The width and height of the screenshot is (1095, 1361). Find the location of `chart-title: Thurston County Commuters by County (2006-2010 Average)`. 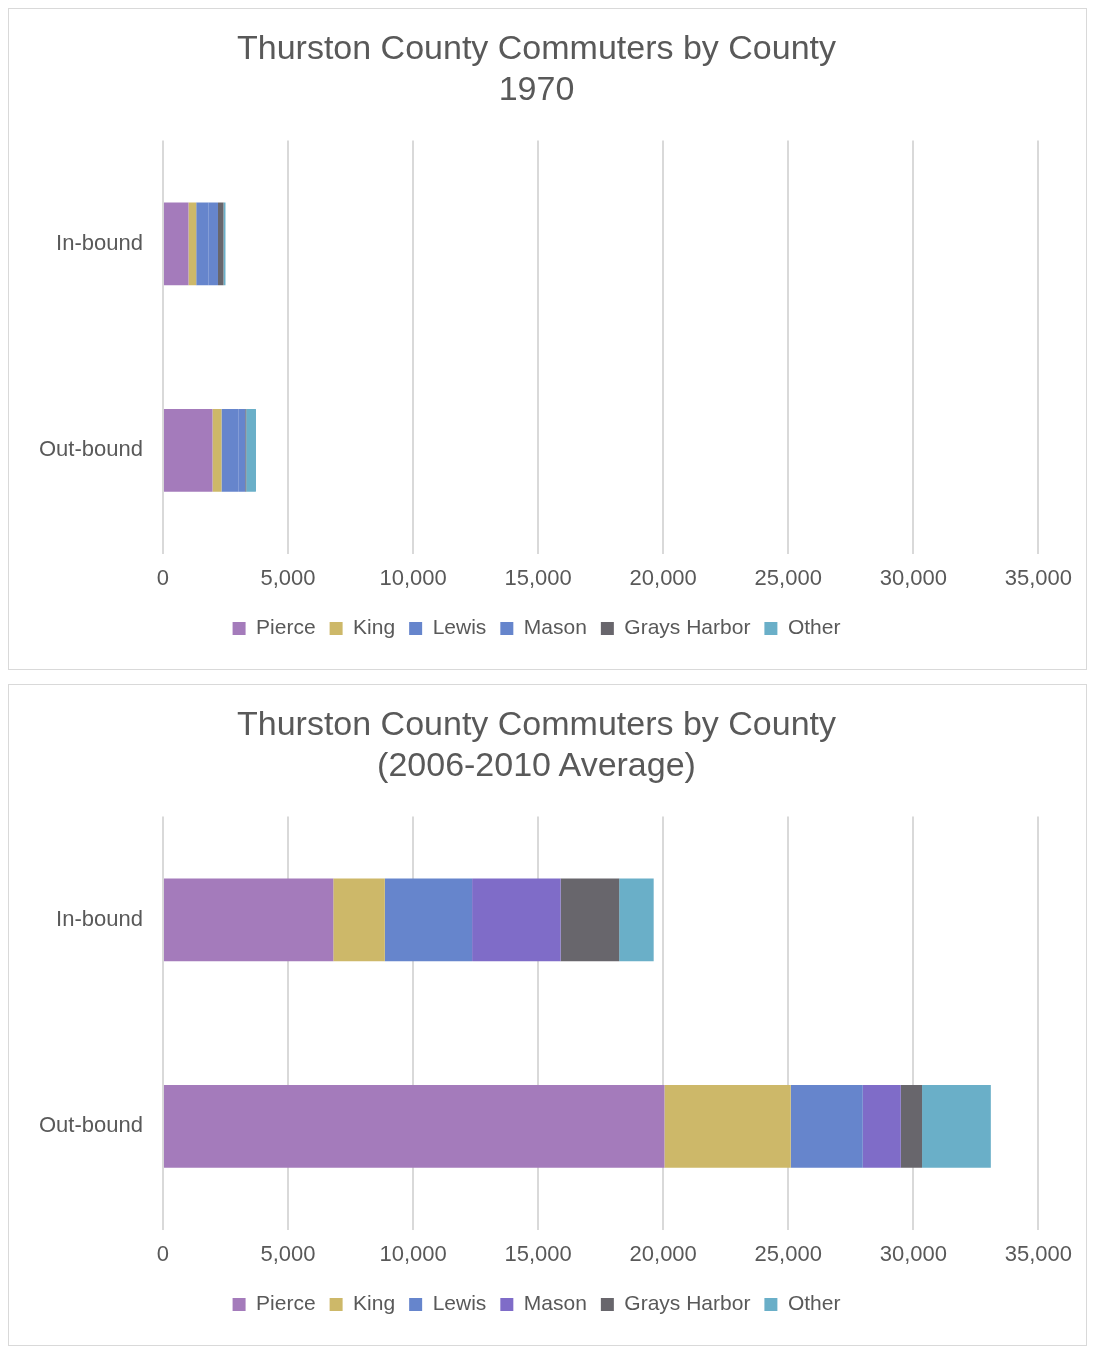

chart-title: Thurston County Commuters by County (2006-2010 Average) is located at coordinates (536, 743).